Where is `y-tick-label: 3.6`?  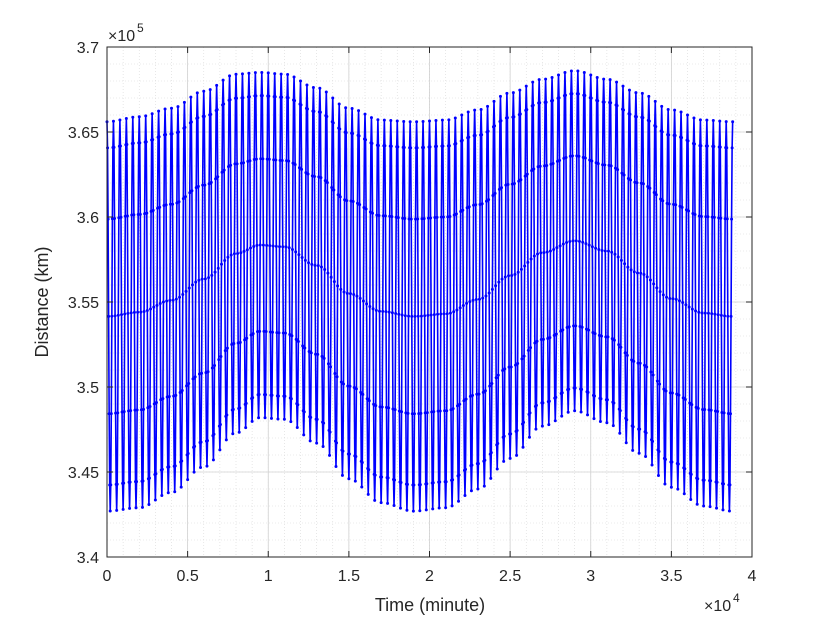
y-tick-label: 3.6 is located at coordinates (88, 218).